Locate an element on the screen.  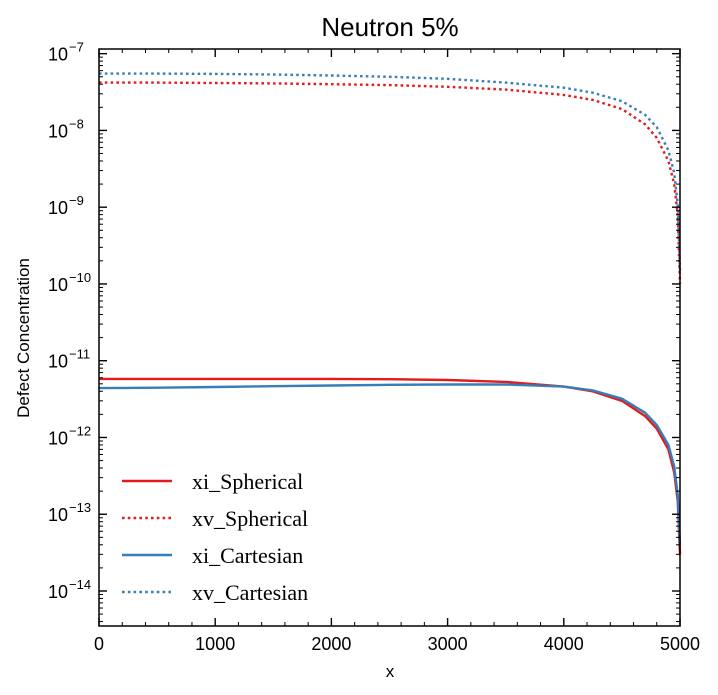
y-tick-label: 10 −10 is located at coordinates (69, 282).